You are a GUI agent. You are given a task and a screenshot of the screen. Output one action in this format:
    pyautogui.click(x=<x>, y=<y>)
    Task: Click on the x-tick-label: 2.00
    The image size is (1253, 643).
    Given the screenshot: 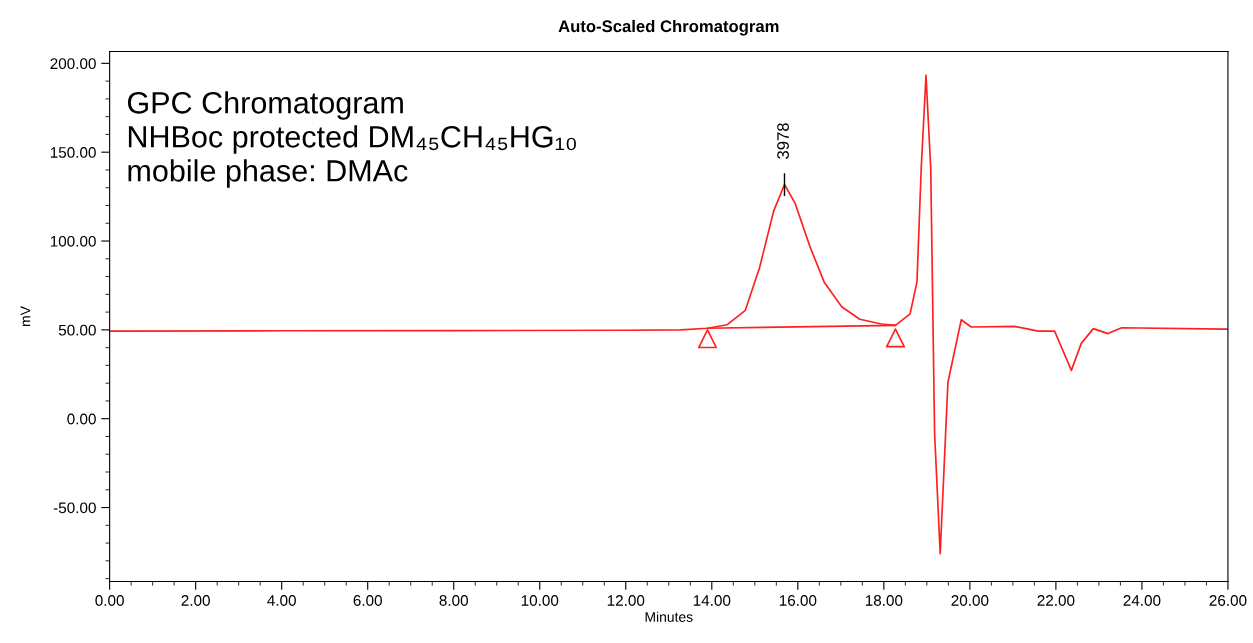 What is the action you would take?
    pyautogui.click(x=195, y=600)
    